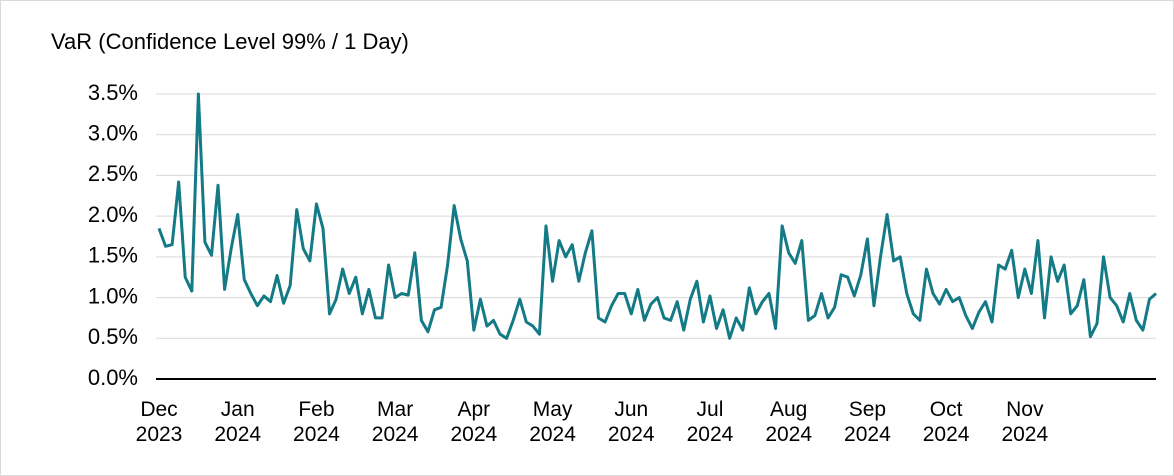  What do you see at coordinates (113, 173) in the screenshot?
I see `y-tick-label: 2.5%` at bounding box center [113, 173].